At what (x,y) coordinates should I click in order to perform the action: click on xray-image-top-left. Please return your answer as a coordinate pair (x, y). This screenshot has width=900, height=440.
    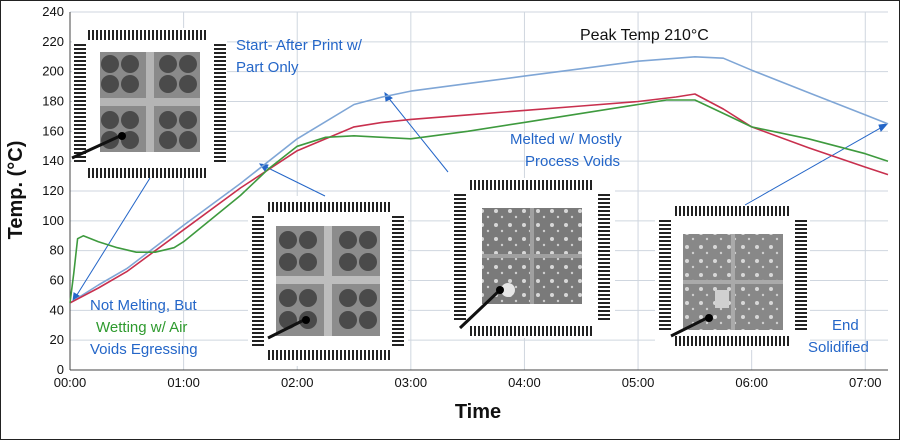
    Looking at the image, I should click on (149, 103).